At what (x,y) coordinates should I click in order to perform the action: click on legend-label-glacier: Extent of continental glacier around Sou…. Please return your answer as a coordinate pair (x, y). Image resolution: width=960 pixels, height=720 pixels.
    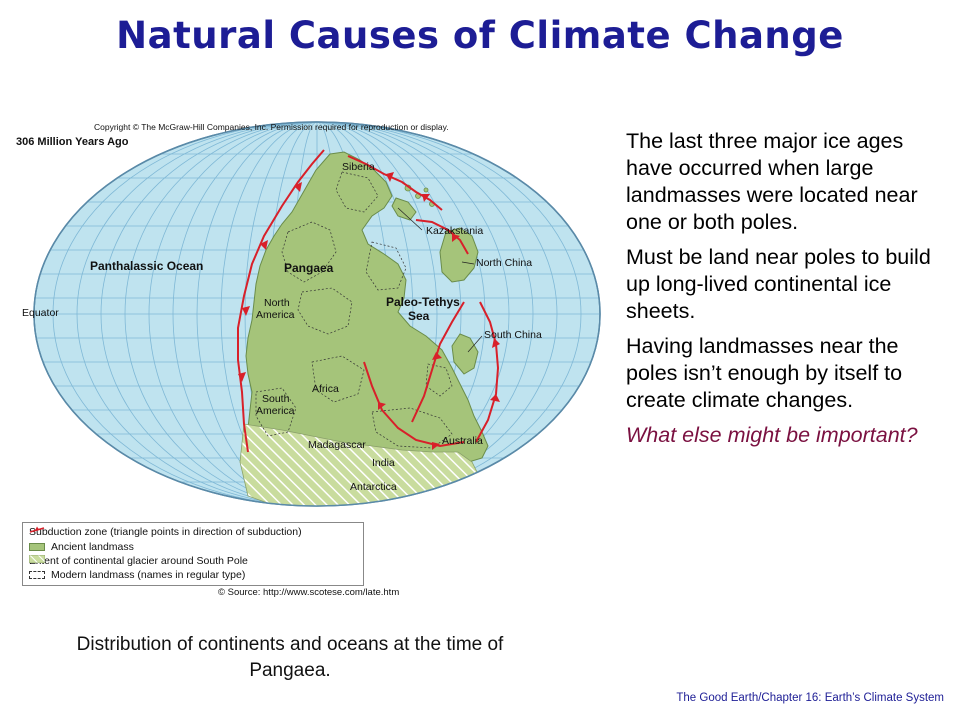
    Looking at the image, I should click on (138, 561).